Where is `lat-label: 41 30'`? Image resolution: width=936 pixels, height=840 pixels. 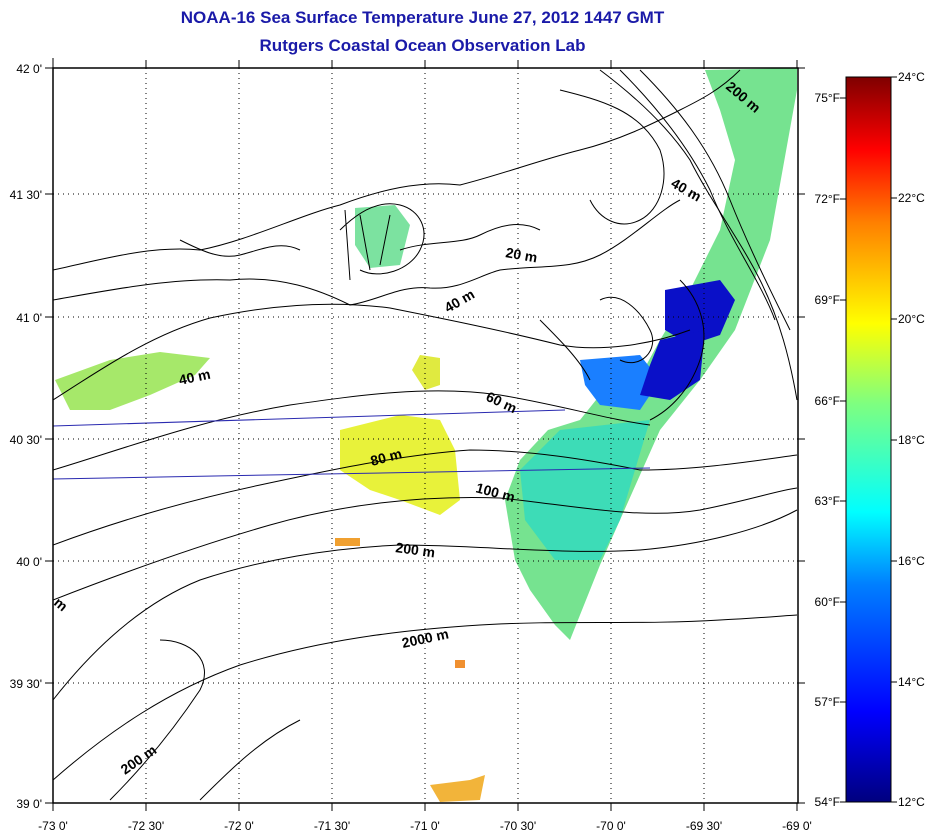
lat-label: 41 30' is located at coordinates (26, 195).